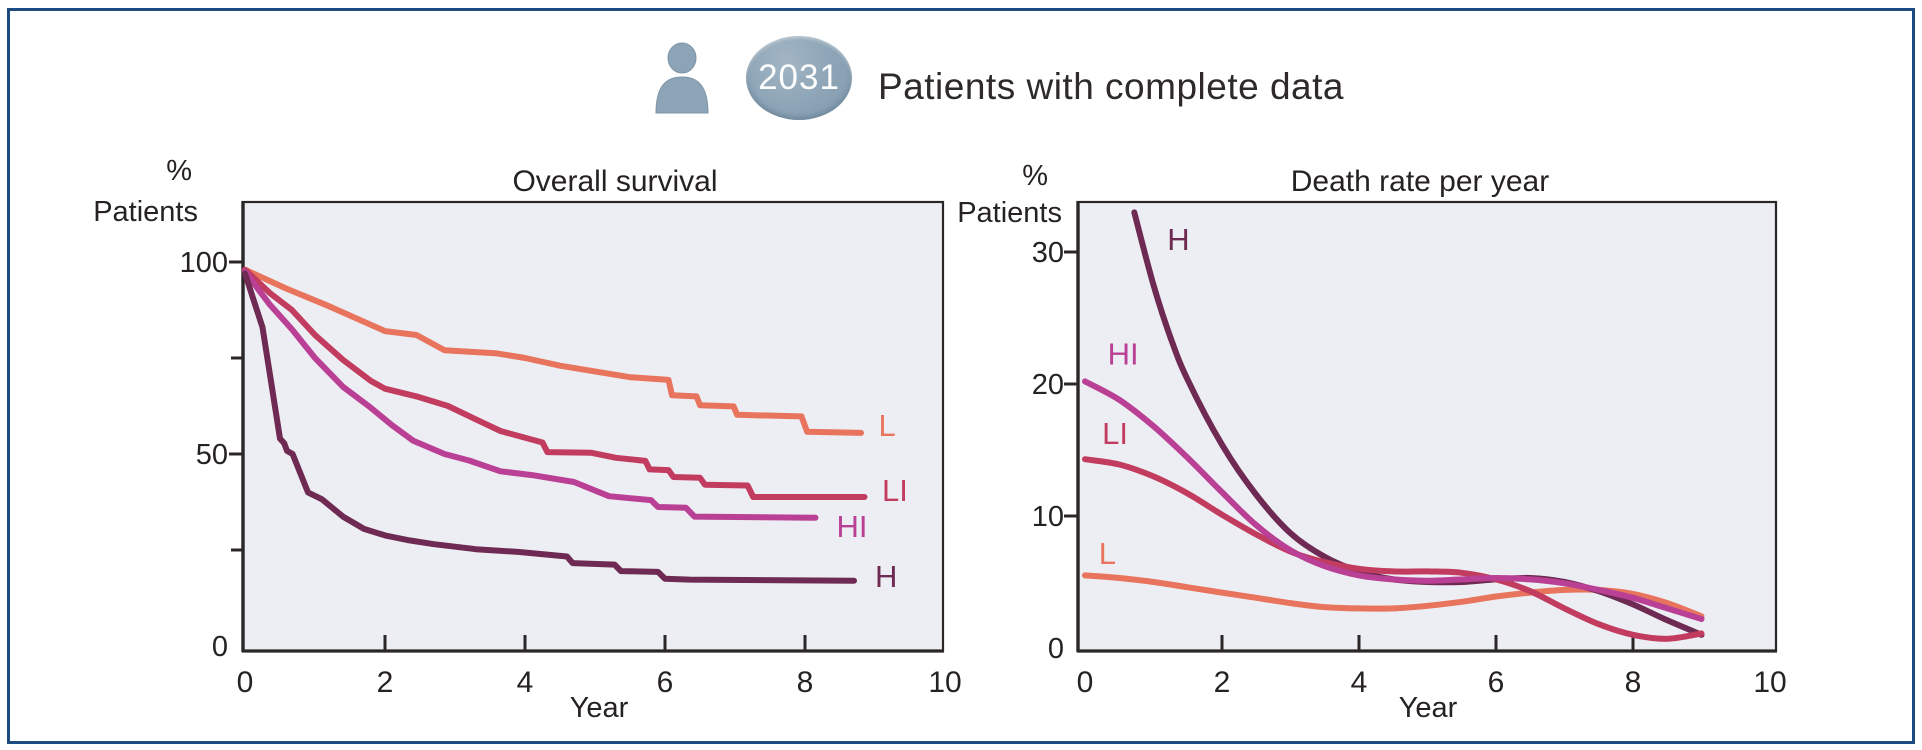 The image size is (1922, 750). What do you see at coordinates (614, 181) in the screenshot?
I see `chart-title: Overall survival` at bounding box center [614, 181].